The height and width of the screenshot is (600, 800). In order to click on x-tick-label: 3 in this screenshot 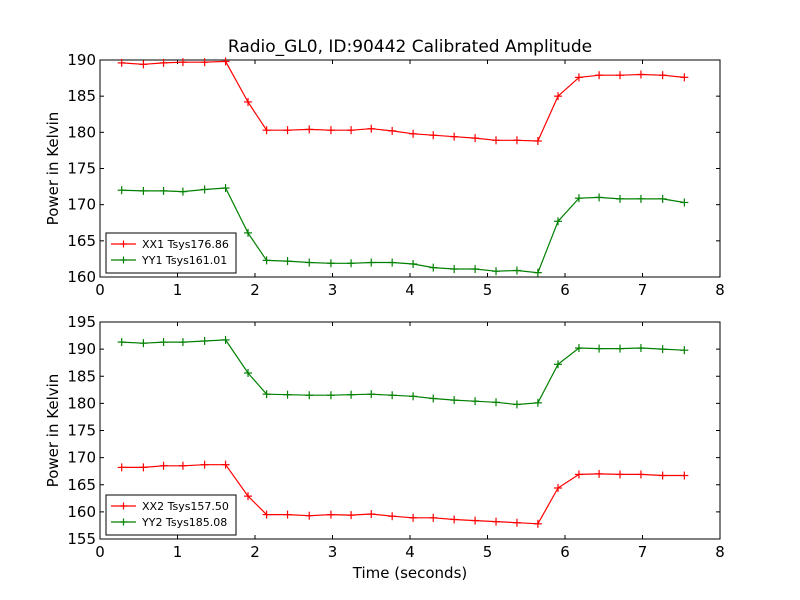, I will do `click(333, 290)`.